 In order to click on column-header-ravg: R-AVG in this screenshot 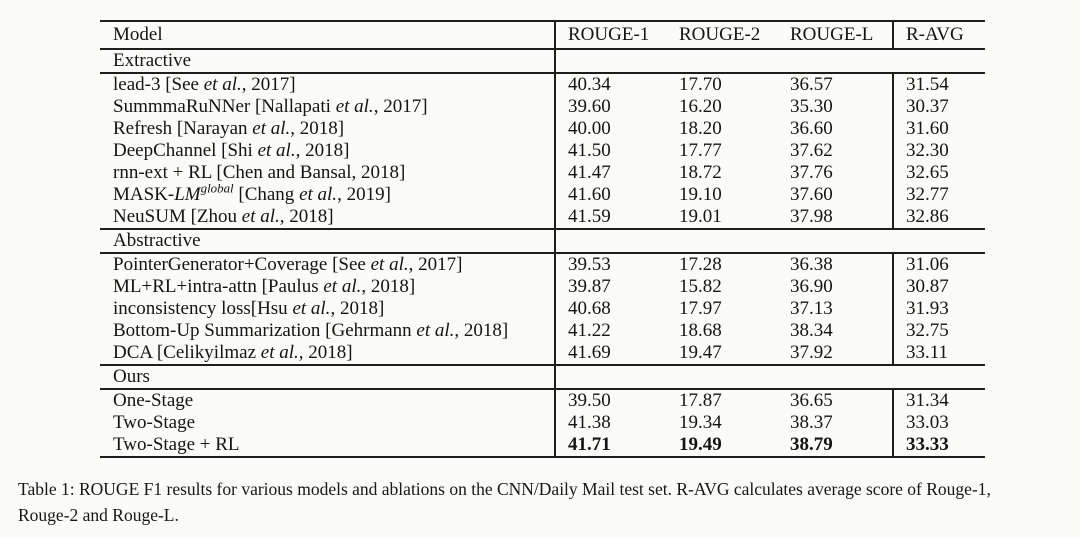, I will do `click(938, 35)`.